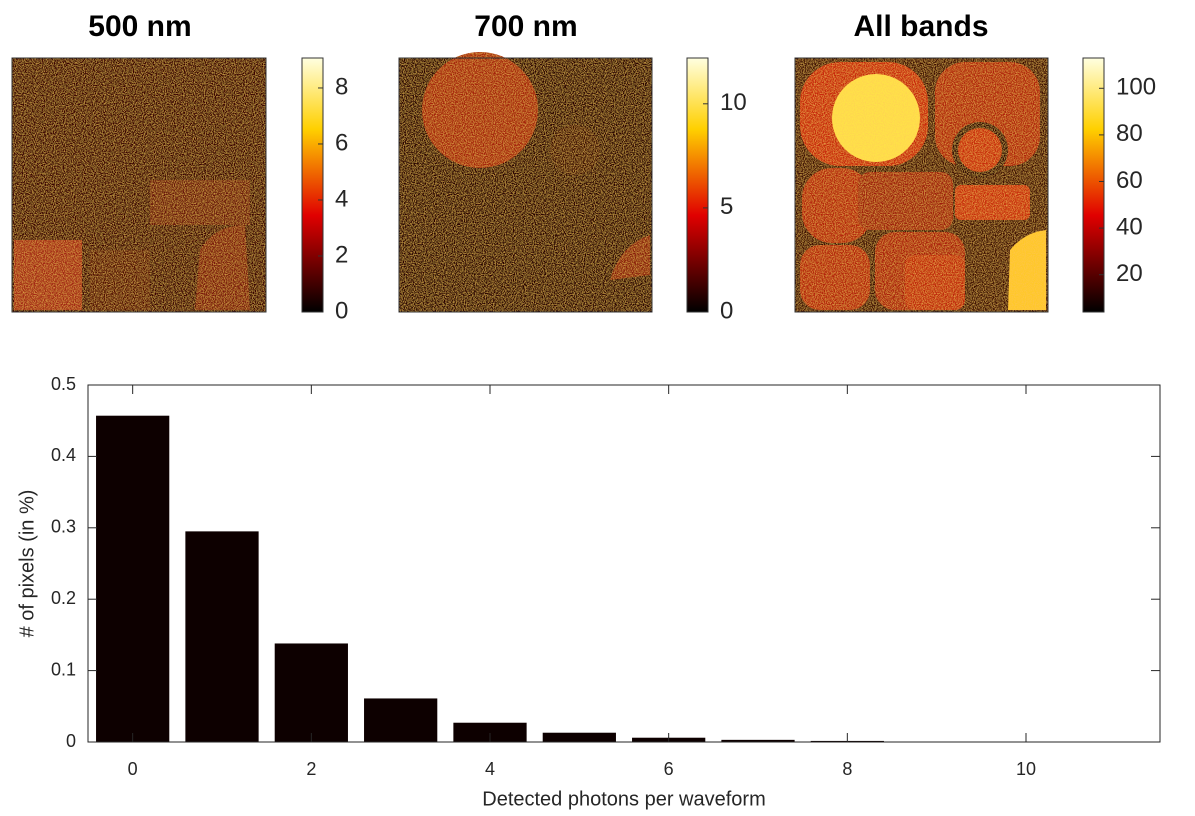  I want to click on x-tick-label: 8, so click(847, 769).